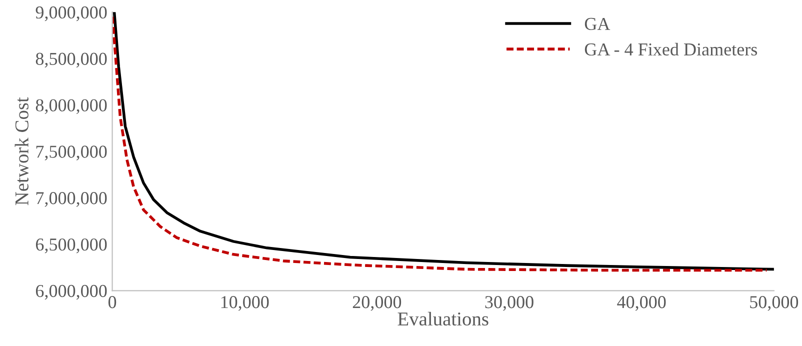 This screenshot has width=802, height=346. Describe the element at coordinates (245, 303) in the screenshot. I see `x-tick-label: 10,000` at that location.